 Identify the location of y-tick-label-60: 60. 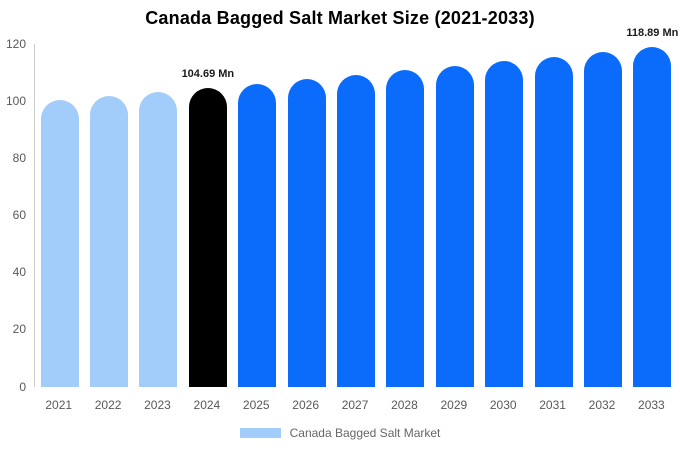
(19, 215).